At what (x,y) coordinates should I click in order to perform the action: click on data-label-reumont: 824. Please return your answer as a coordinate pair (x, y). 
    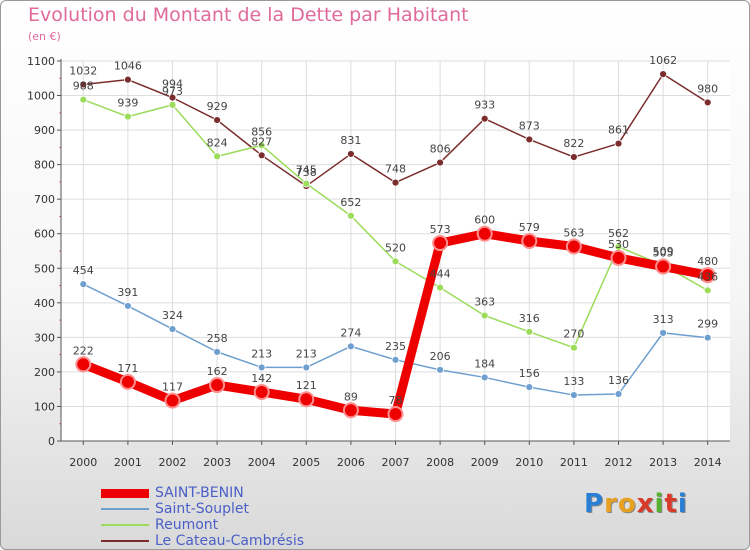
    Looking at the image, I should click on (217, 142).